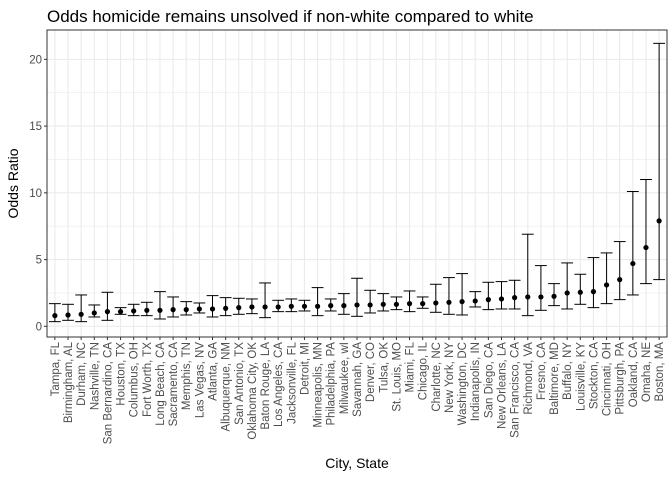 This screenshot has width=672, height=485. Describe the element at coordinates (647, 372) in the screenshot. I see `x-tick-label: Omaha, NE` at that location.